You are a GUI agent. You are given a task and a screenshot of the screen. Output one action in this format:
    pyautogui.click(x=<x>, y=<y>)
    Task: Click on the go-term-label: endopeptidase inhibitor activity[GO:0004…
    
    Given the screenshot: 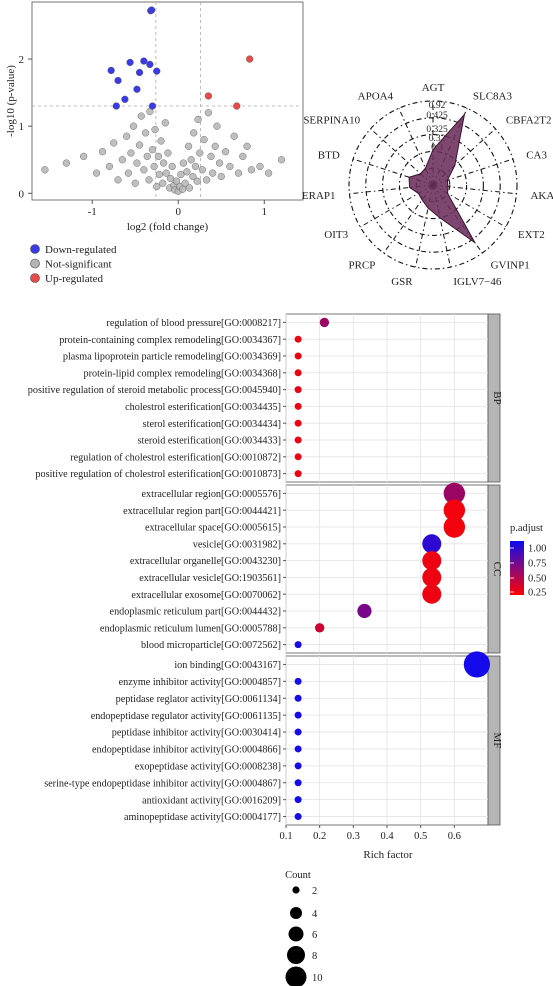 What is the action you would take?
    pyautogui.click(x=186, y=750)
    